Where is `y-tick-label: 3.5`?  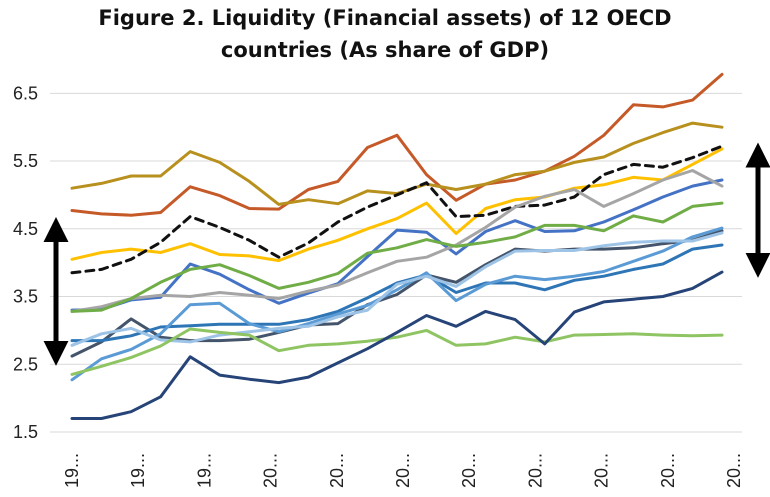
y-tick-label: 3.5 is located at coordinates (25, 297).